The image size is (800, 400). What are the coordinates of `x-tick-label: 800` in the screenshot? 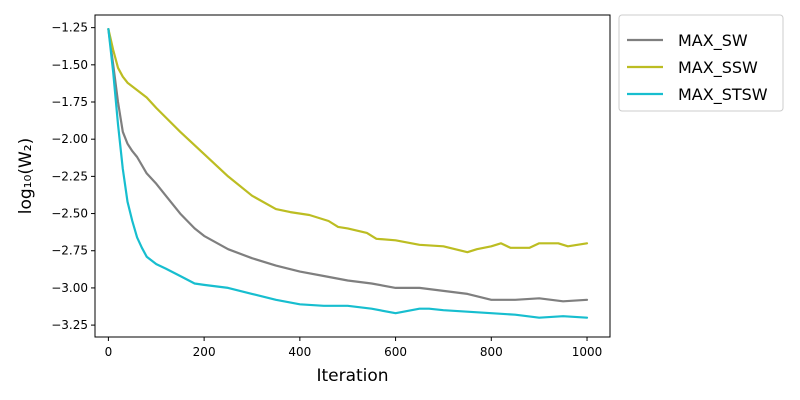 It's located at (491, 352).